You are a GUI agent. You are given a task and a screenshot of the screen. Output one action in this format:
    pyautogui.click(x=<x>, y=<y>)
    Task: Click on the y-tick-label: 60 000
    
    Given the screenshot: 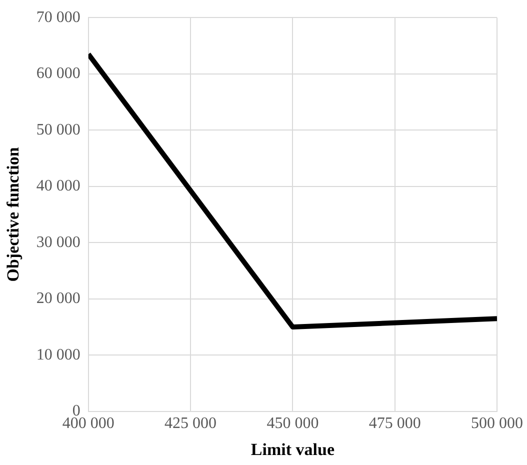 What is the action you would take?
    pyautogui.click(x=58, y=73)
    